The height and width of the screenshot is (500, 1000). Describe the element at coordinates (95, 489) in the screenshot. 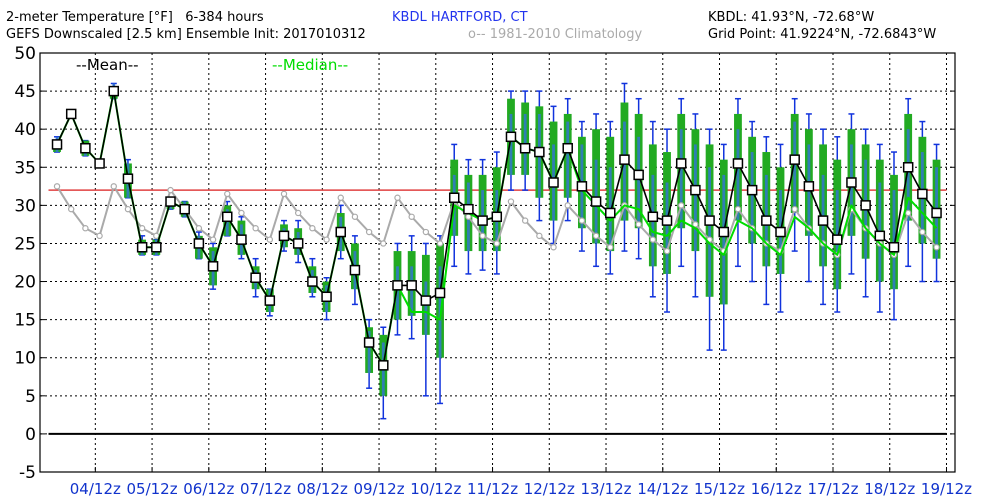

I see `x-tick-label: 04/12z` at that location.